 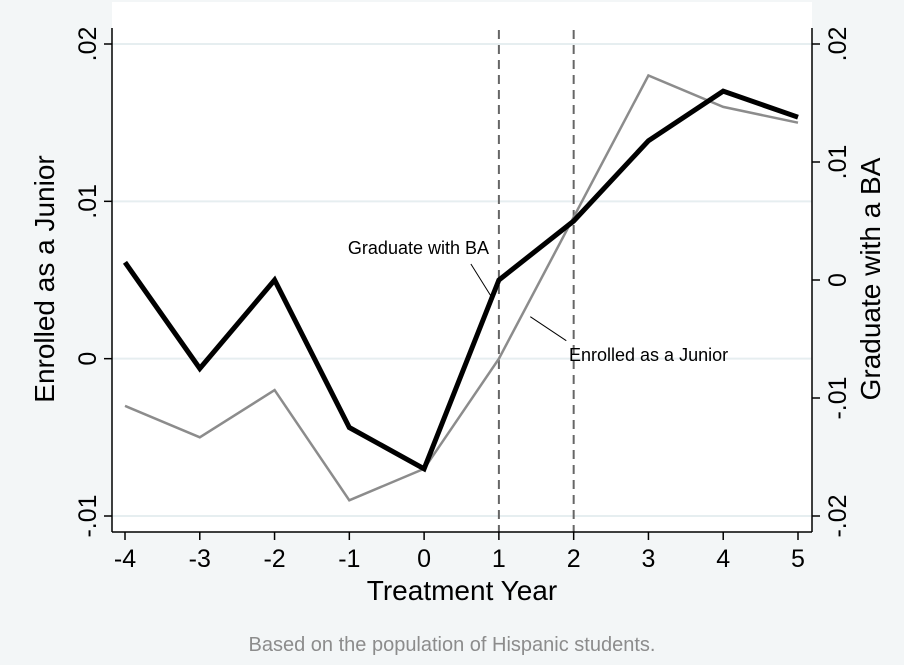 I want to click on right-y-tick-label: .01, so click(x=838, y=162).